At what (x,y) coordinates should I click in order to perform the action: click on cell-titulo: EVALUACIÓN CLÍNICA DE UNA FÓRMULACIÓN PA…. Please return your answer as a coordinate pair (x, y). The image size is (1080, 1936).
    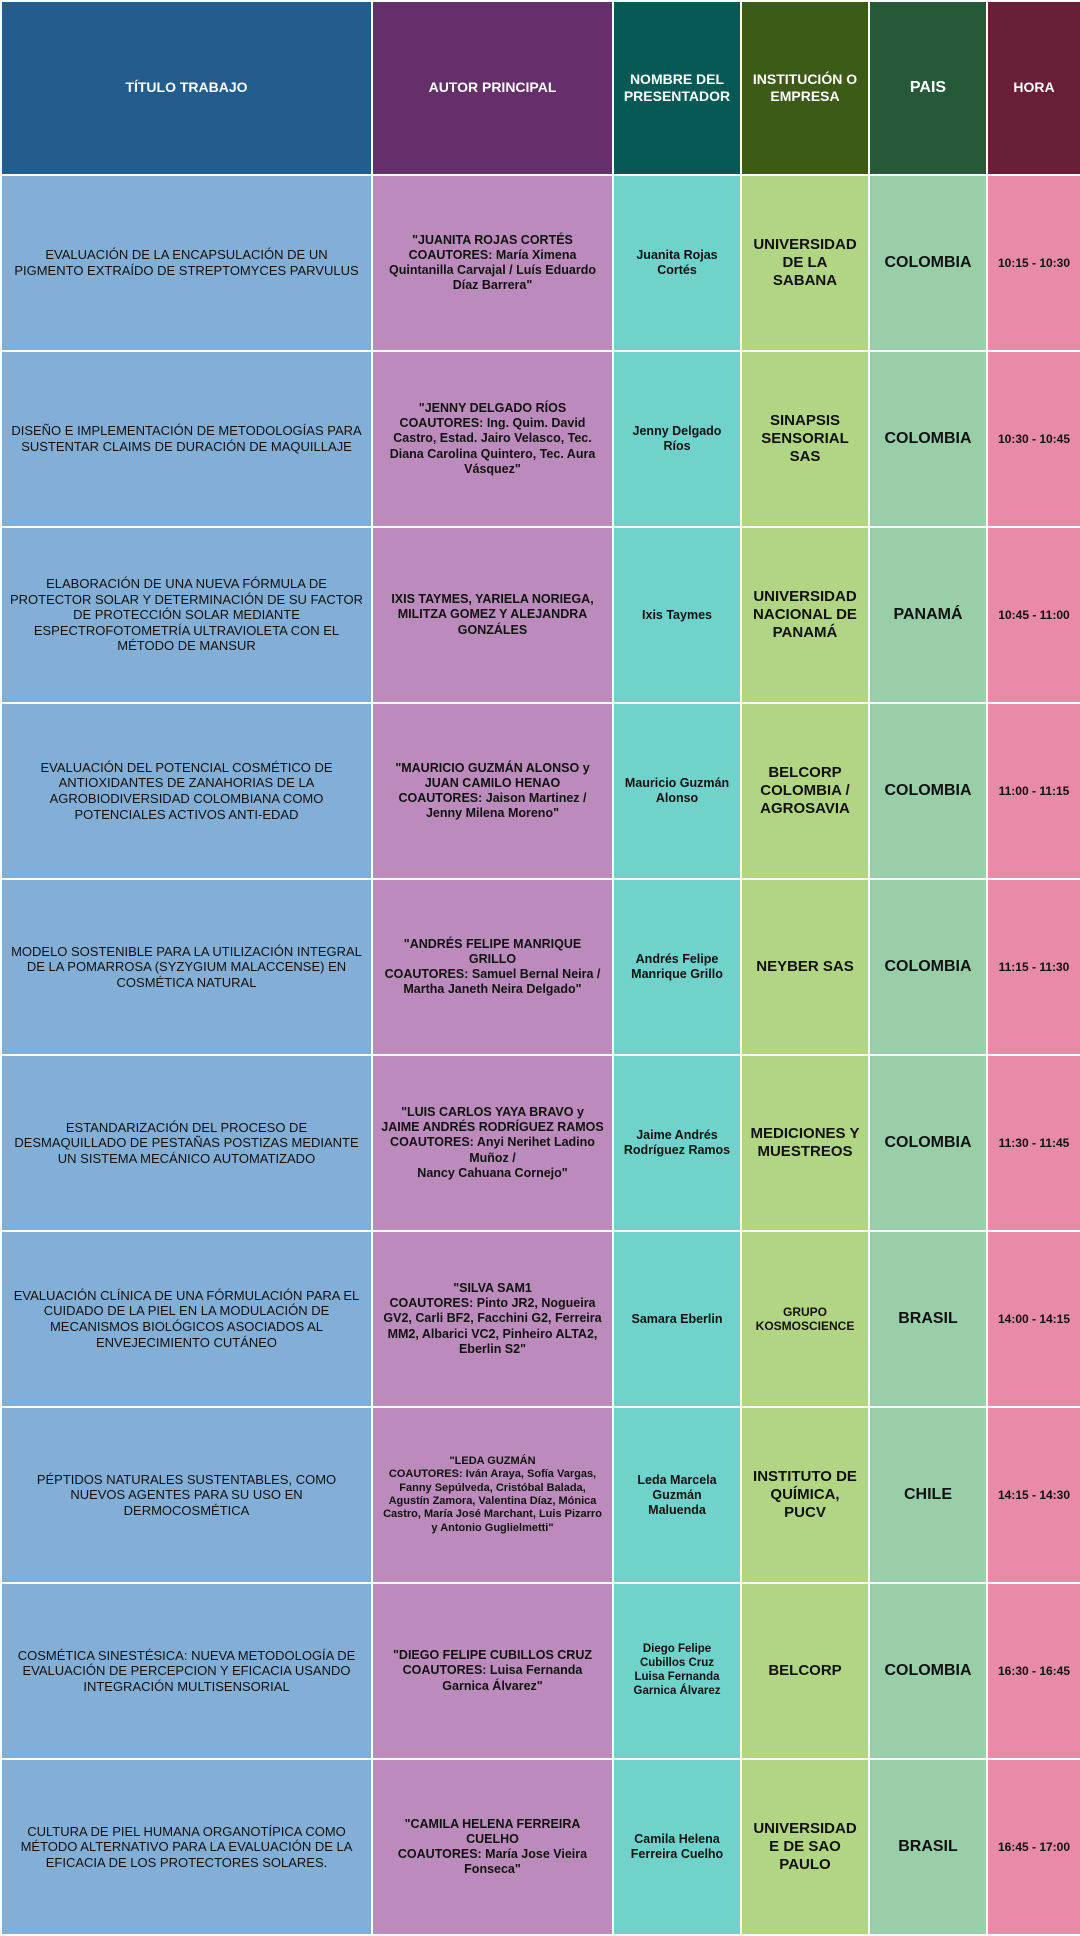
    Looking at the image, I should click on (186, 1319).